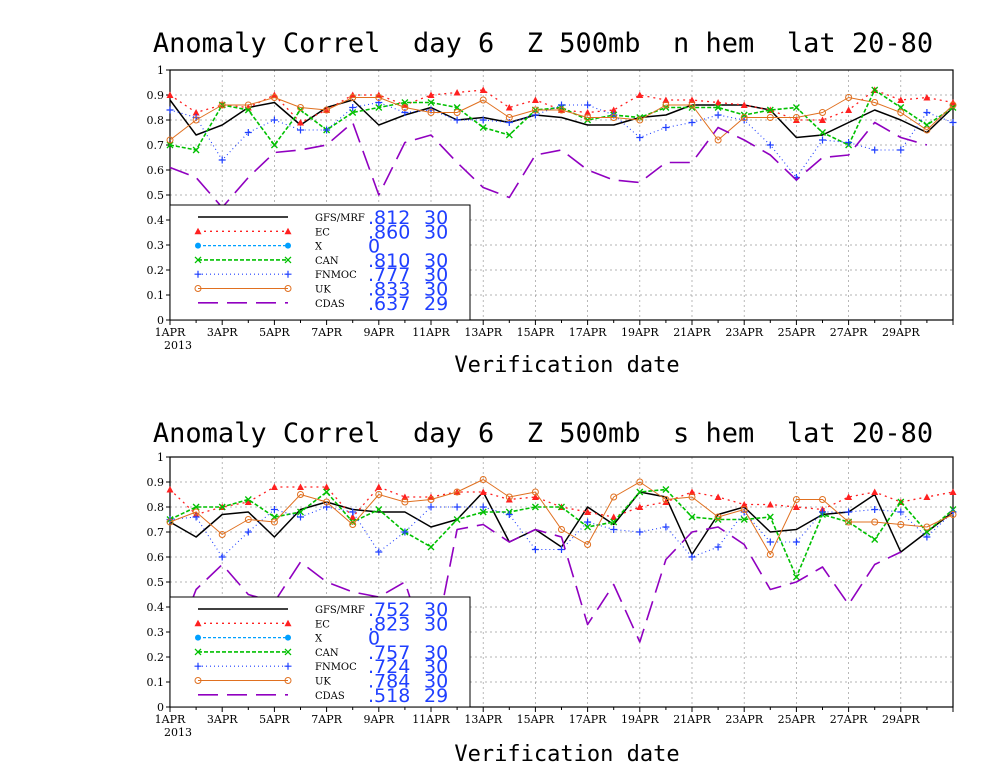 The image size is (1000, 777). What do you see at coordinates (336, 667) in the screenshot?
I see `legend-series-name: FNMOC` at bounding box center [336, 667].